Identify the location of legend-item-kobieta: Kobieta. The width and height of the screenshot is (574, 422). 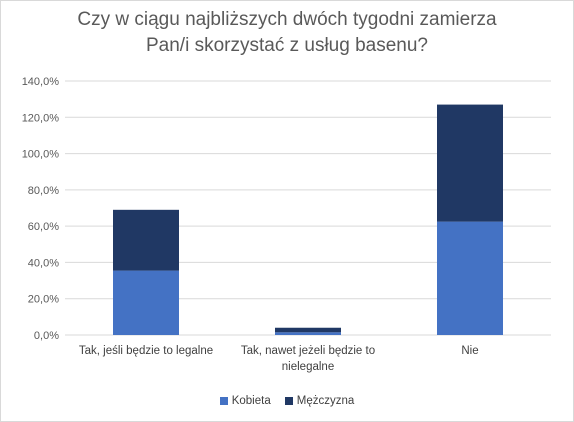
(245, 401).